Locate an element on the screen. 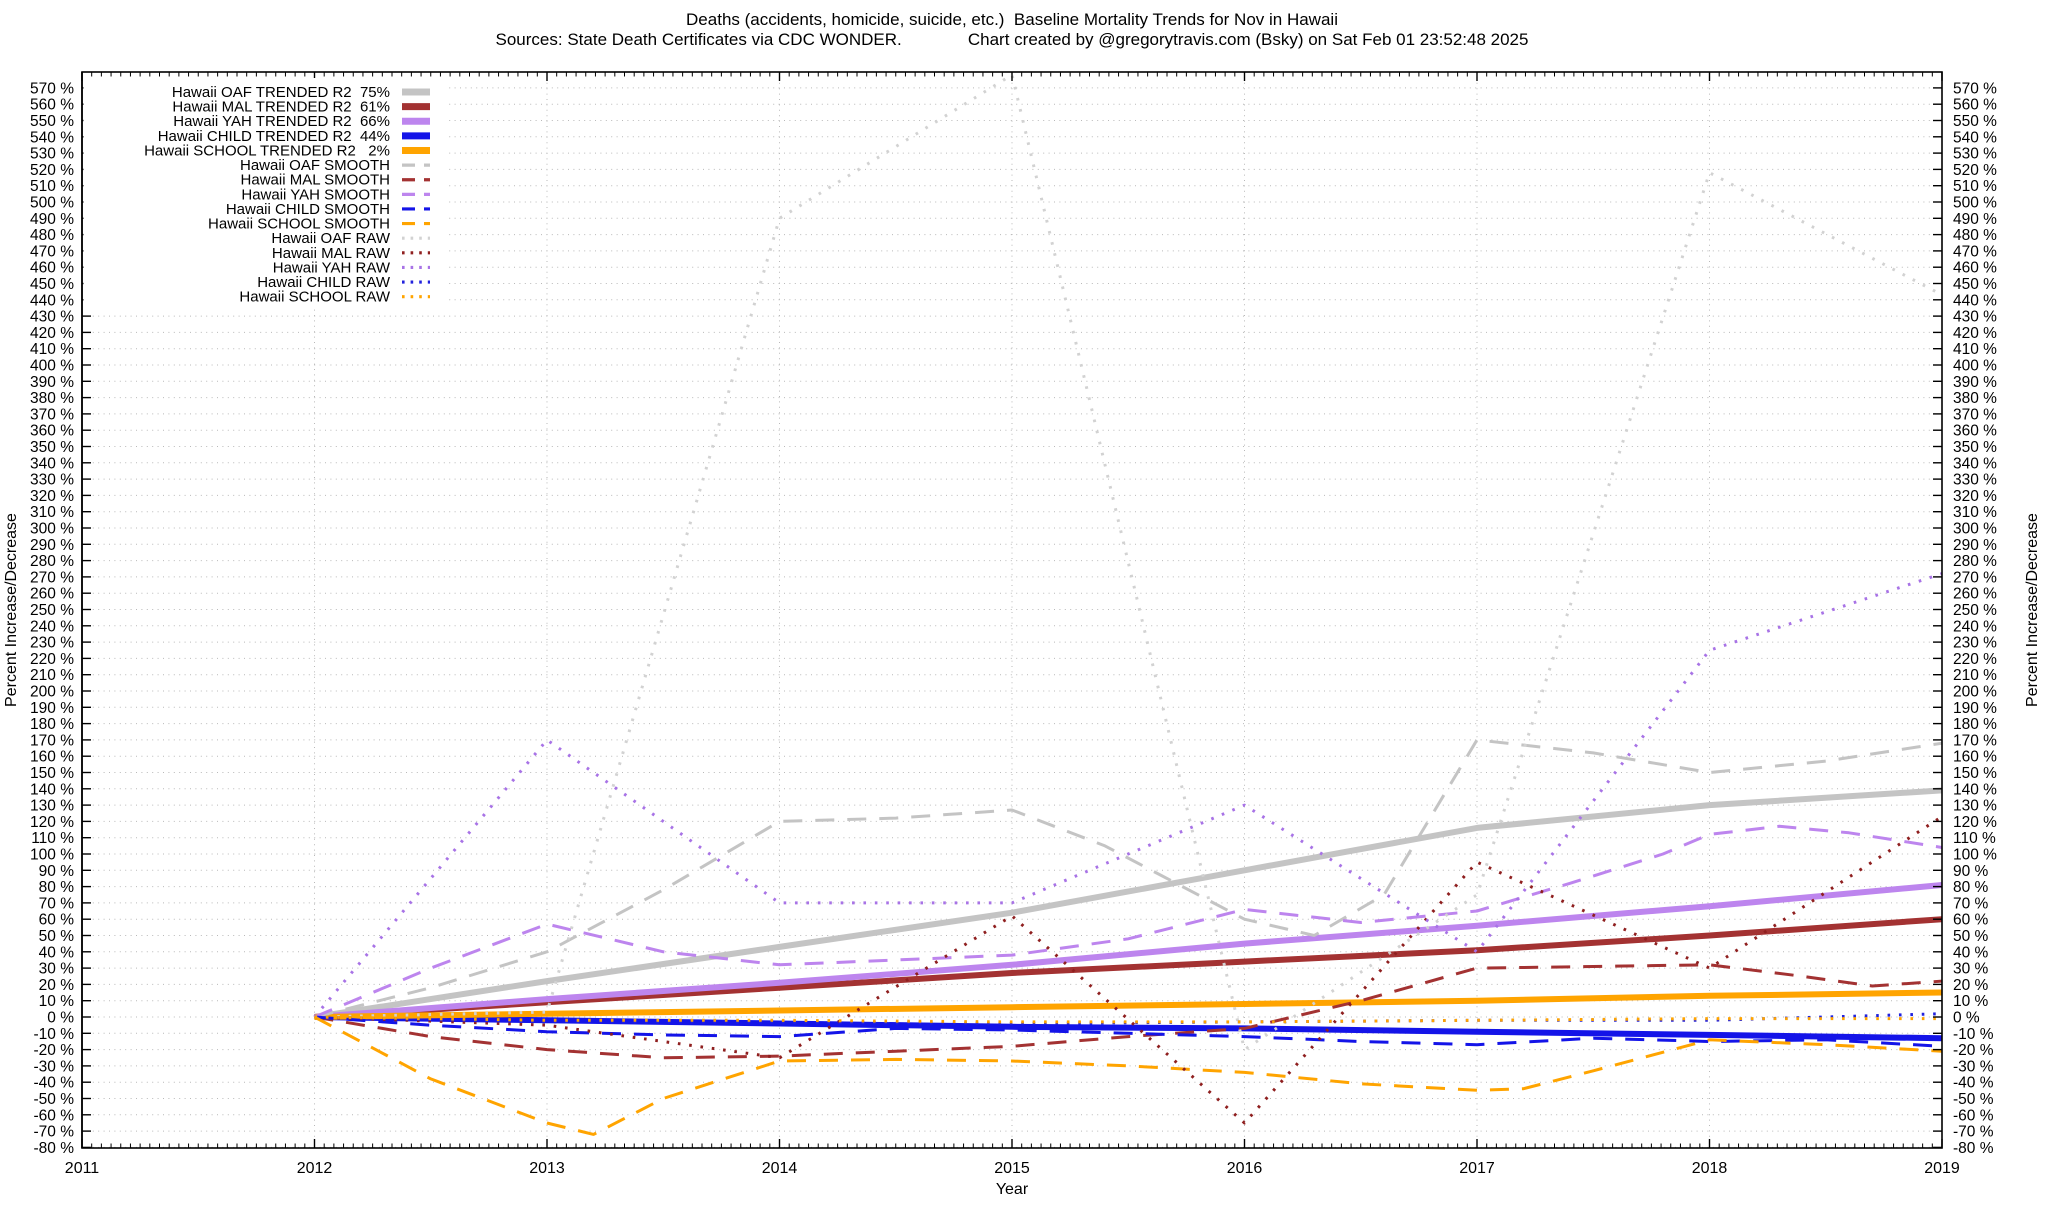 This screenshot has width=2048, height=1205. y-tick-label-left: 240 % is located at coordinates (52, 626).